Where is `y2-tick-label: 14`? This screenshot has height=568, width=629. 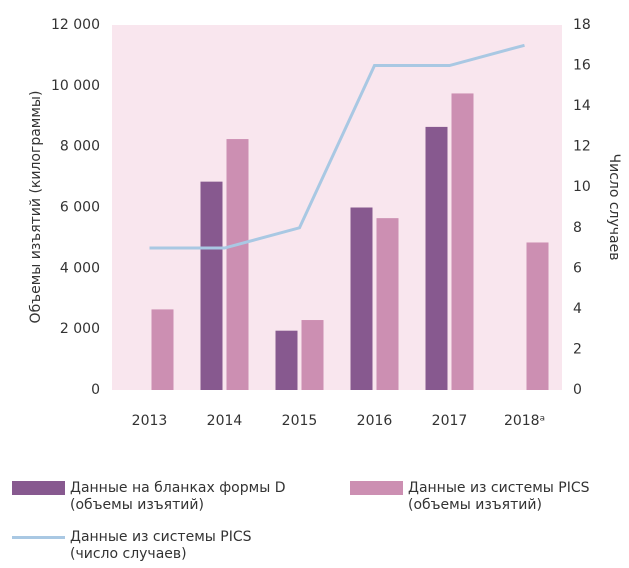 y2-tick-label: 14 is located at coordinates (582, 106).